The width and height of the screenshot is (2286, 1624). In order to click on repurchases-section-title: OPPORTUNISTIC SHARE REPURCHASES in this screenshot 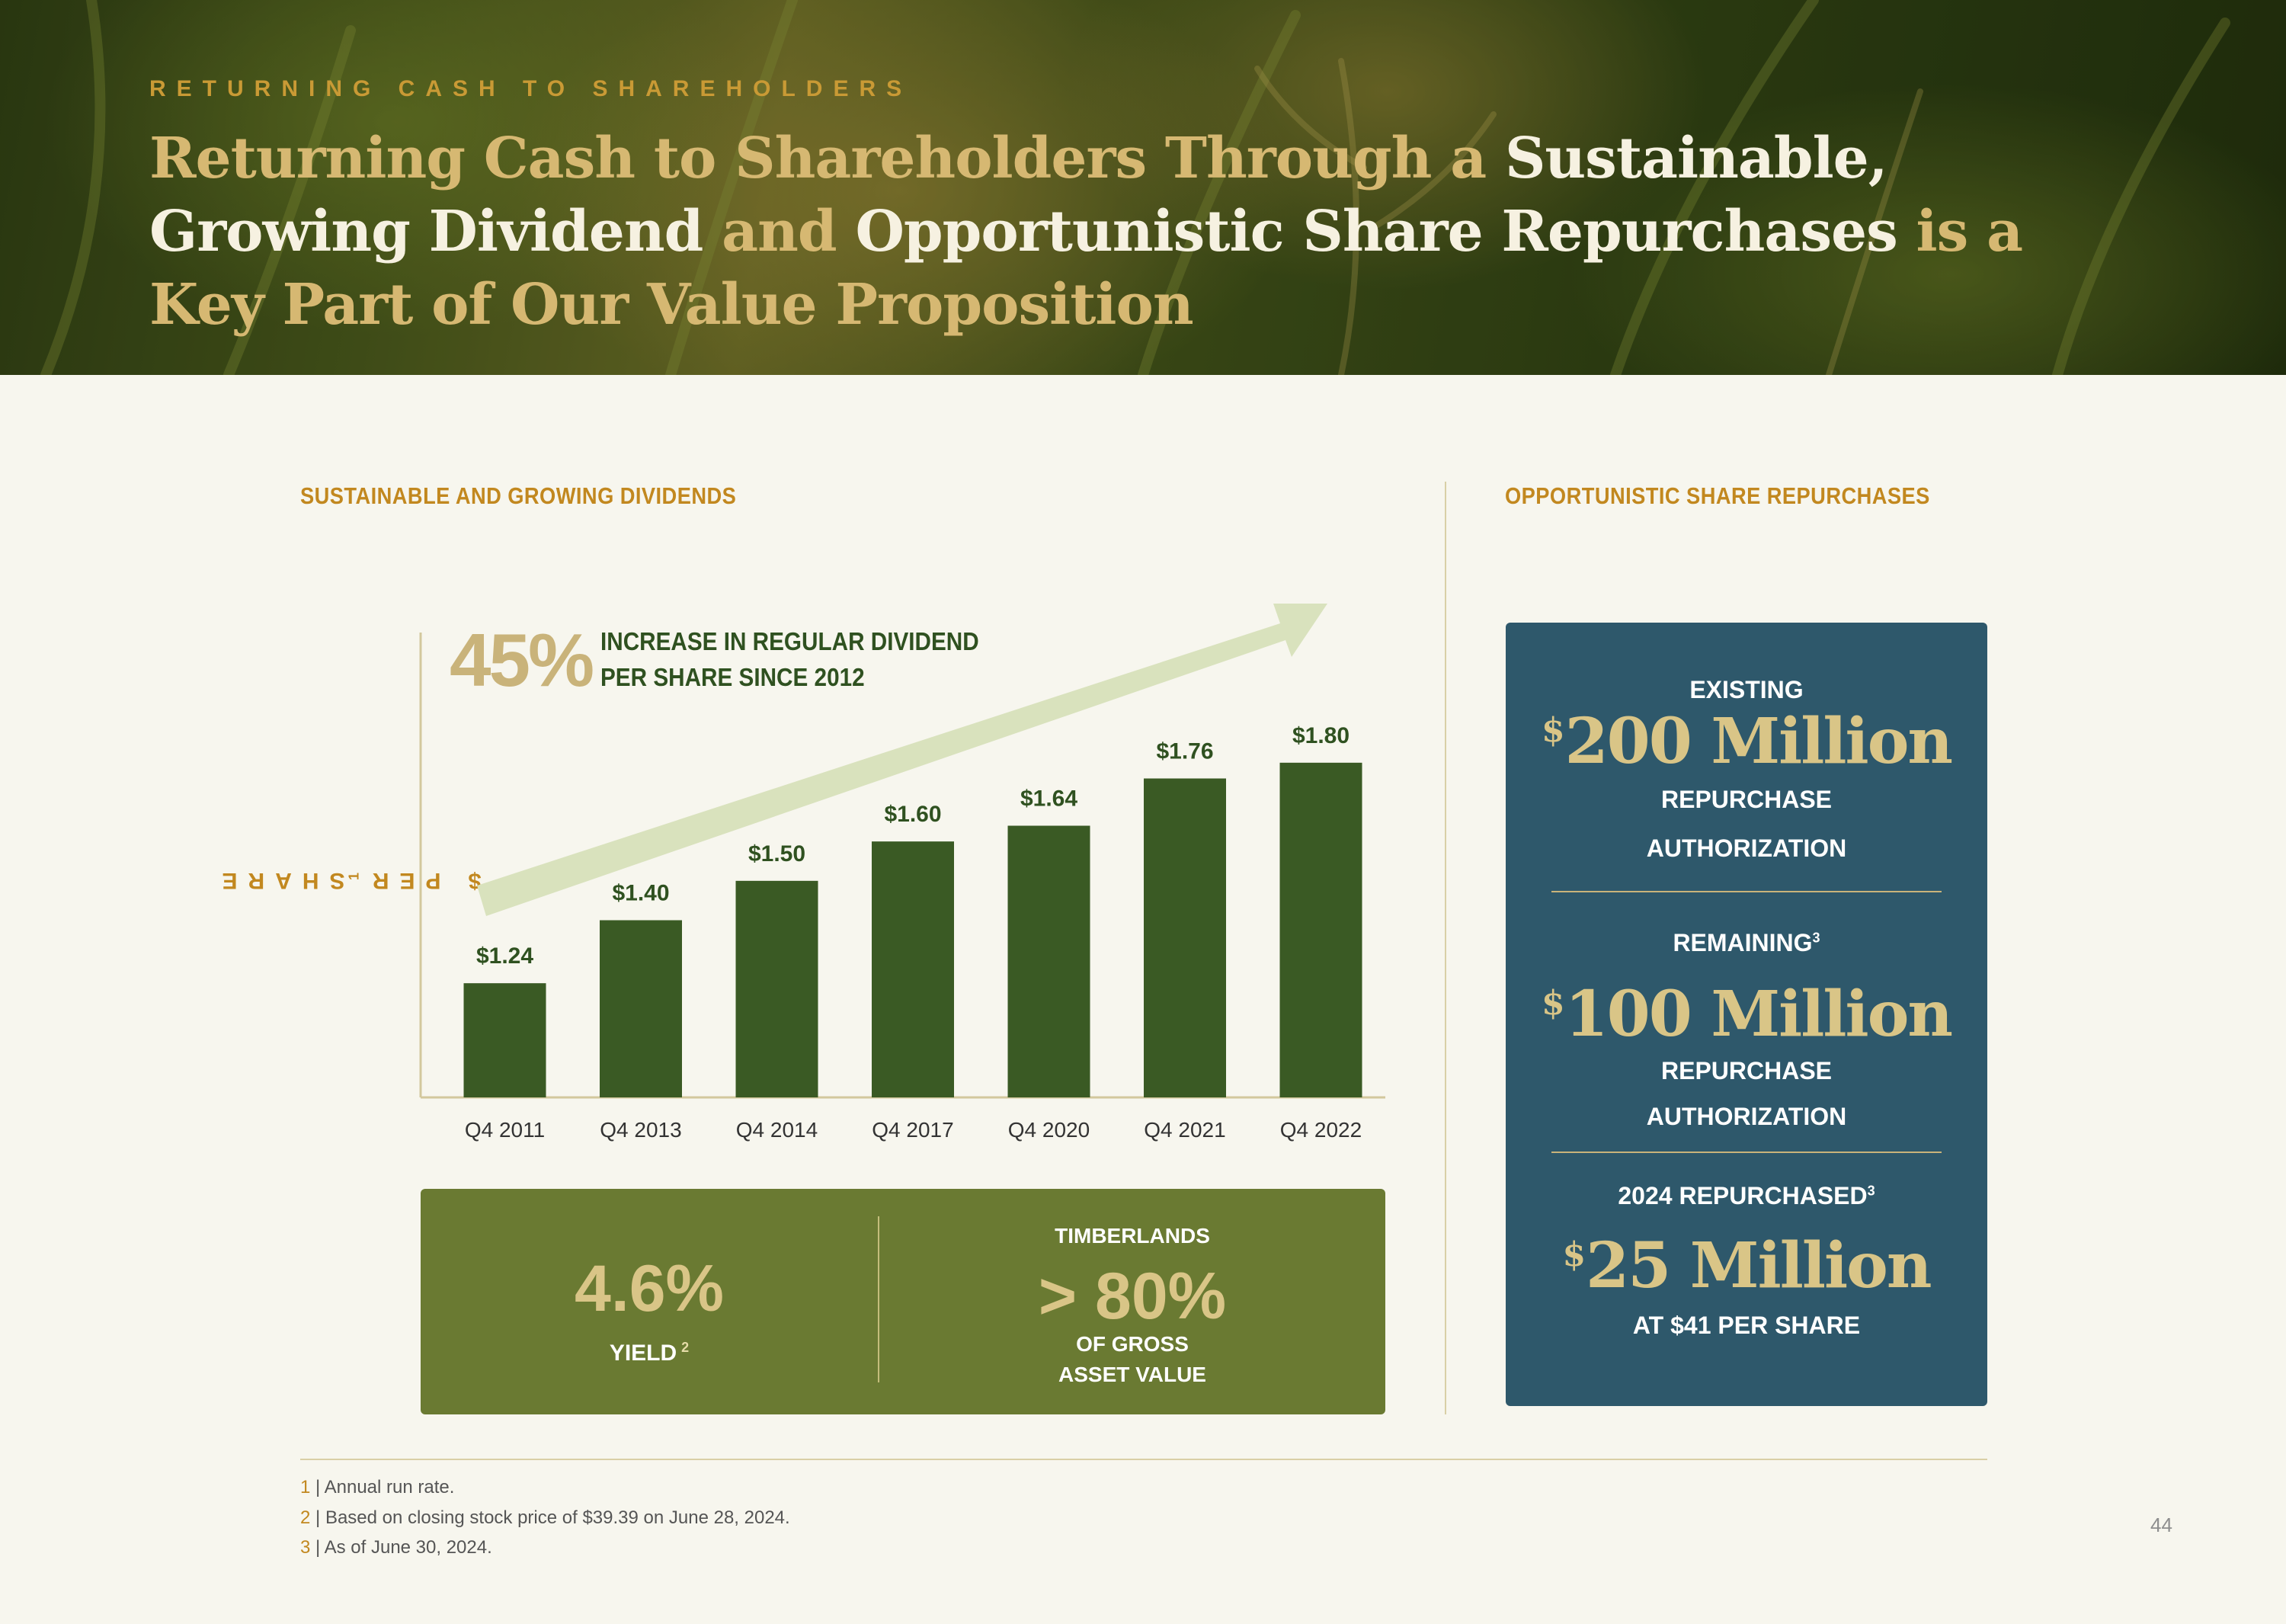, I will do `click(1717, 496)`.